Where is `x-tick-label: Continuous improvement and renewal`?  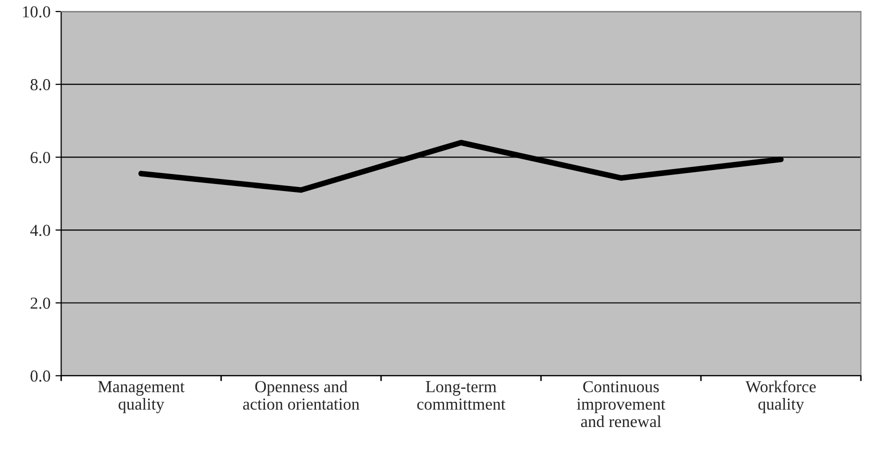 x-tick-label: Continuous improvement and renewal is located at coordinates (621, 404).